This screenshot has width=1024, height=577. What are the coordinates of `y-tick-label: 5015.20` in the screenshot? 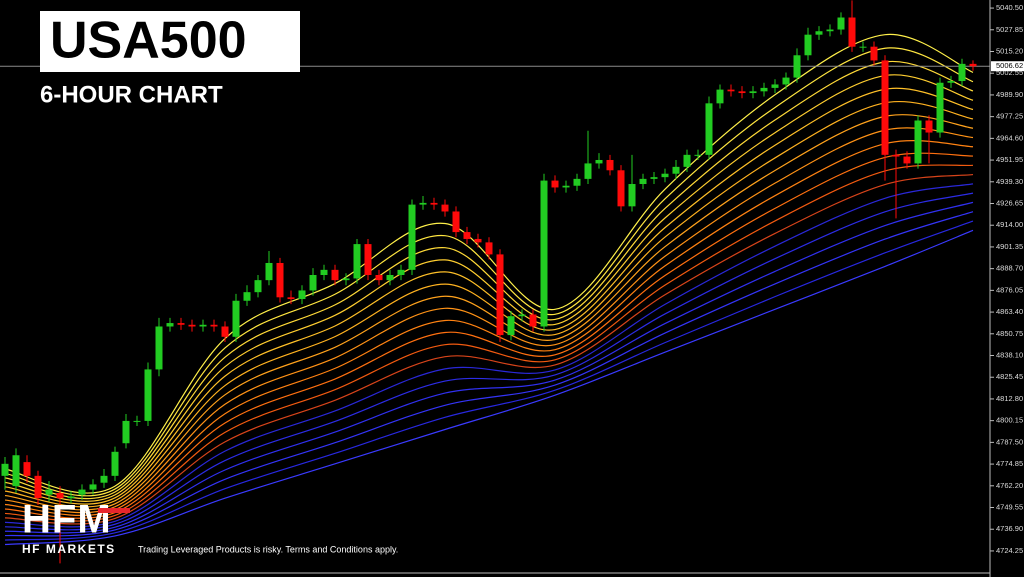 It's located at (1009, 50).